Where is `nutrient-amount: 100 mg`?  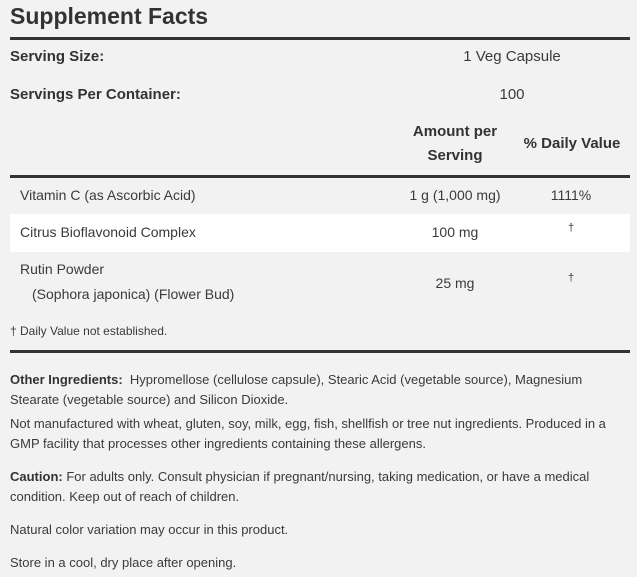 nutrient-amount: 100 mg is located at coordinates (455, 232).